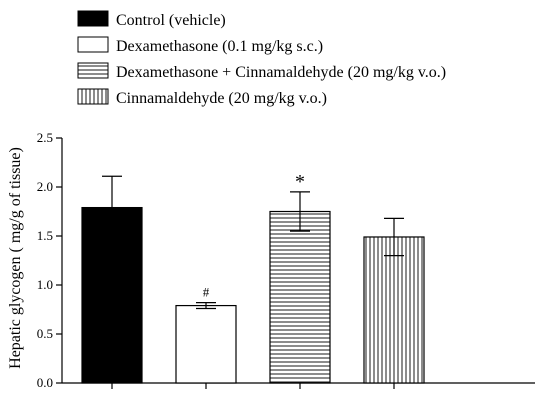 Image resolution: width=550 pixels, height=413 pixels. I want to click on legend-label: Dexamethasone (0.1 mg/kg s.c.), so click(219, 46).